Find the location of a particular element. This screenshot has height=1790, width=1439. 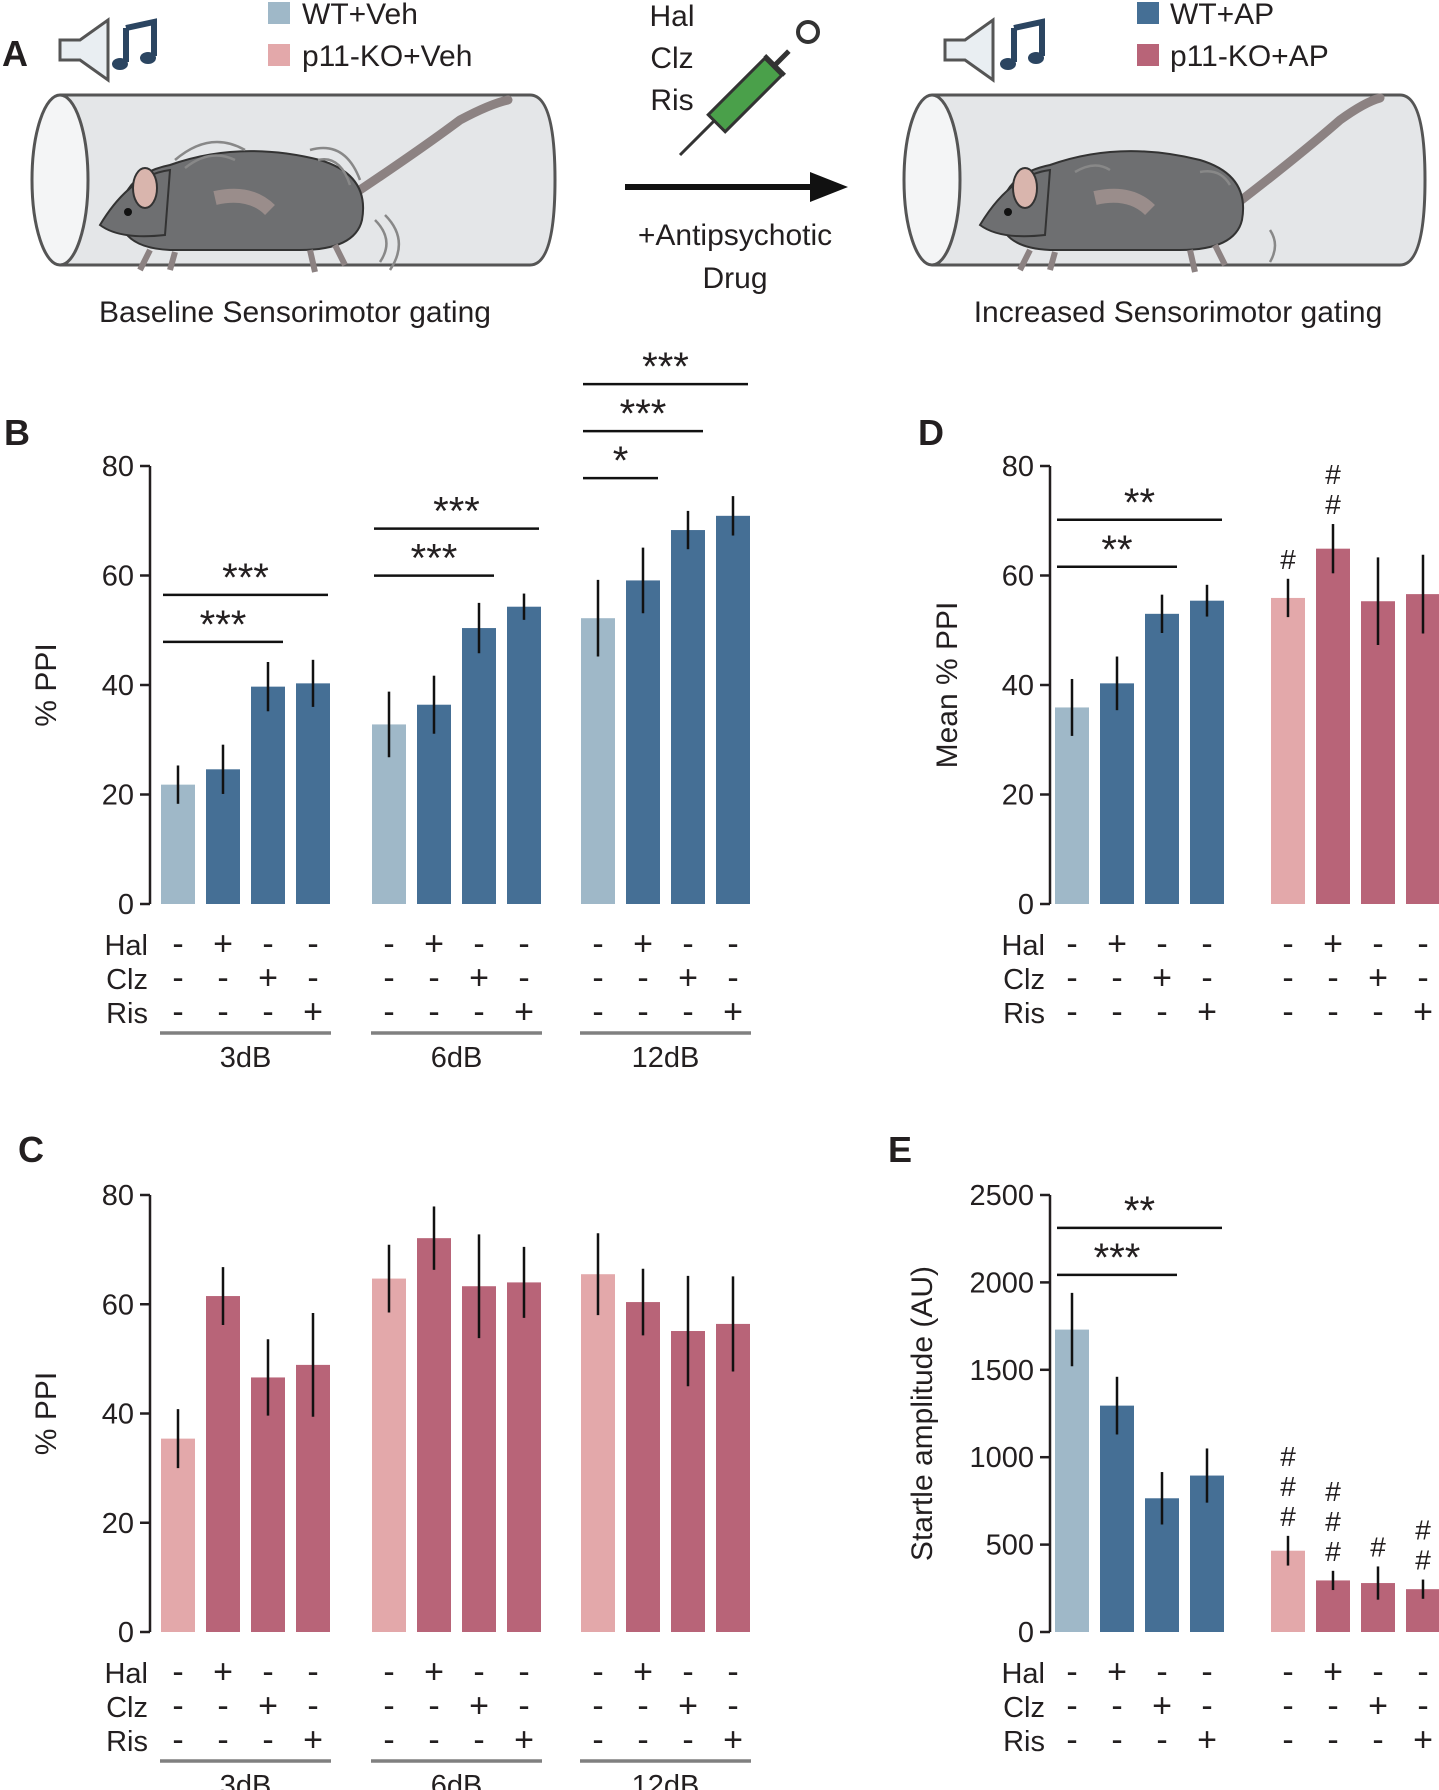

y-tick-label: 40 is located at coordinates (1018, 686).